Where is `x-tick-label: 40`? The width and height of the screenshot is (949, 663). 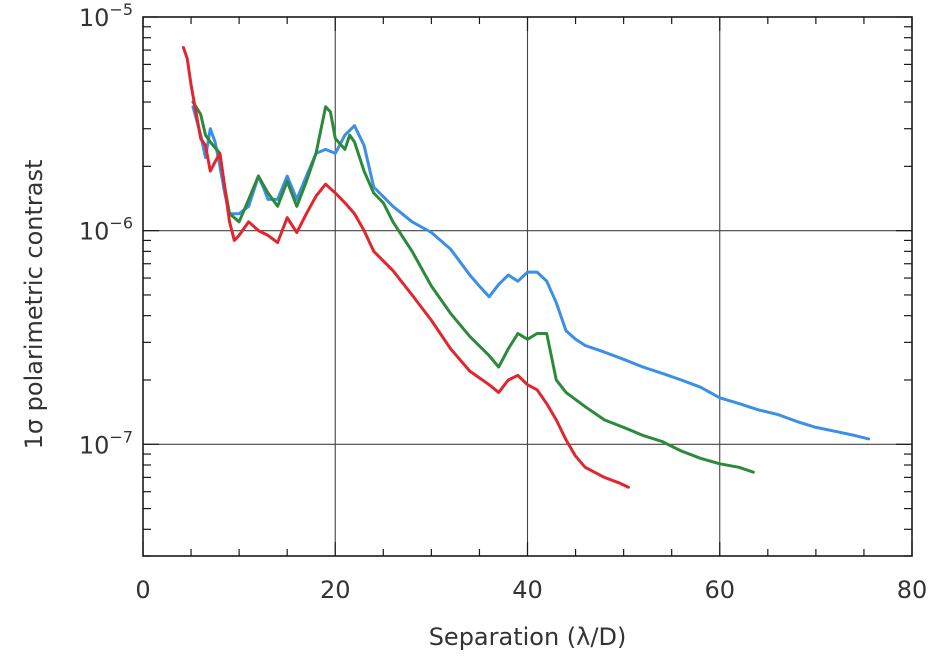 x-tick-label: 40 is located at coordinates (527, 590).